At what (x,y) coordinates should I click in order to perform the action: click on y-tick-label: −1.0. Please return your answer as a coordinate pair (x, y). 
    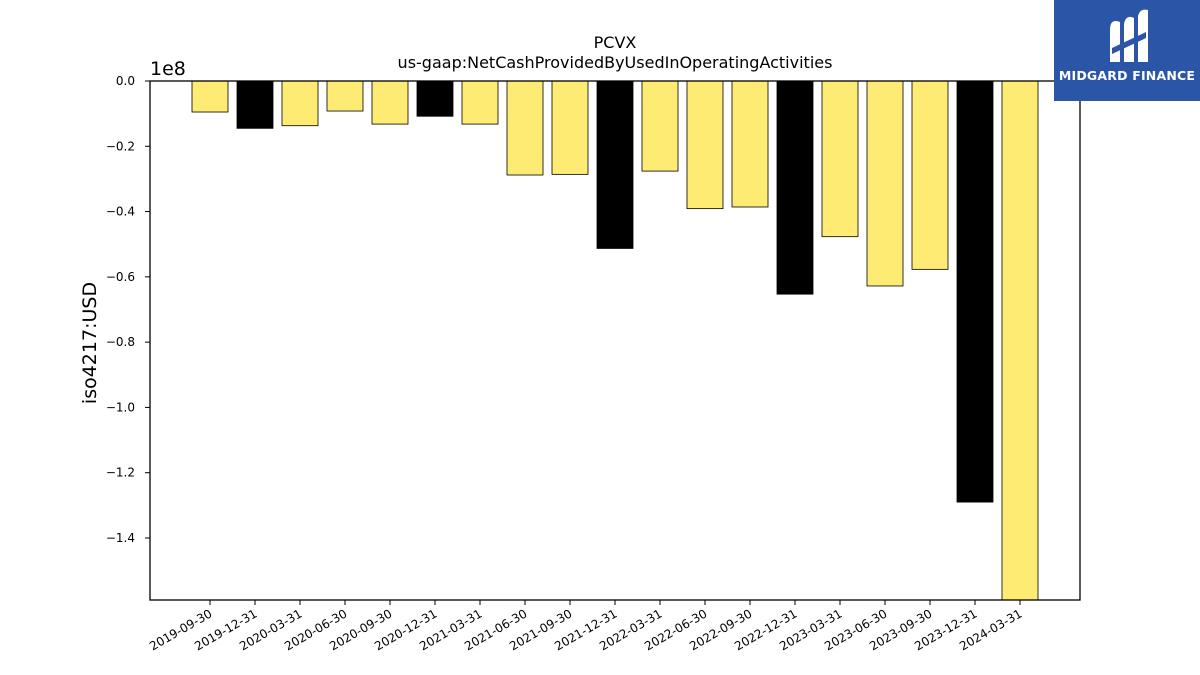
    Looking at the image, I should click on (120, 407).